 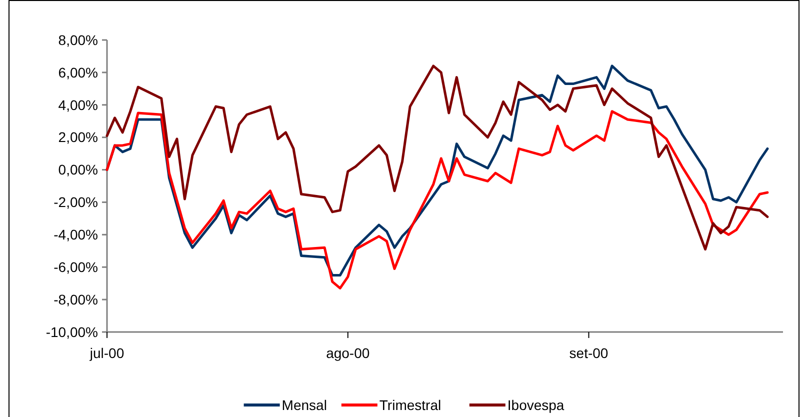 What do you see at coordinates (78, 137) in the screenshot?
I see `y-tick-label: 2,00%` at bounding box center [78, 137].